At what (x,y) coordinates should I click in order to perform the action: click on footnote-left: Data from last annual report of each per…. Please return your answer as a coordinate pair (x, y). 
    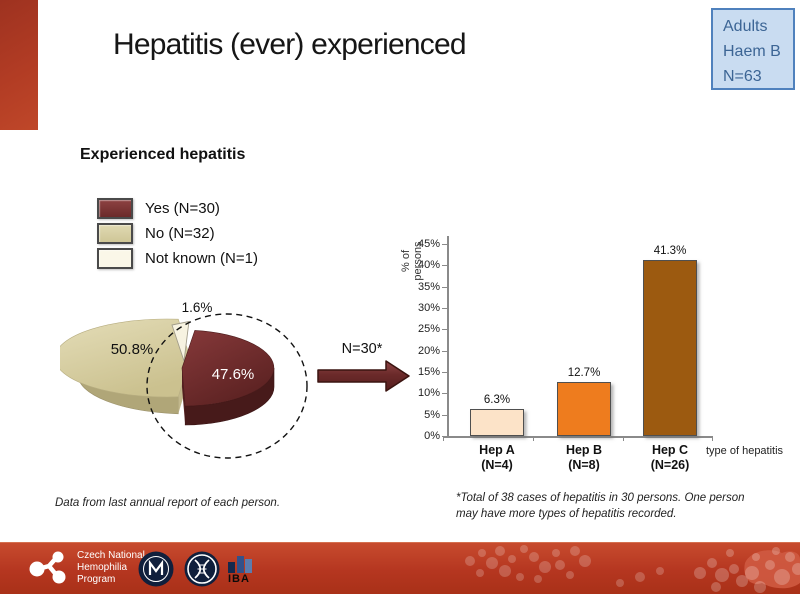
    Looking at the image, I should click on (168, 503).